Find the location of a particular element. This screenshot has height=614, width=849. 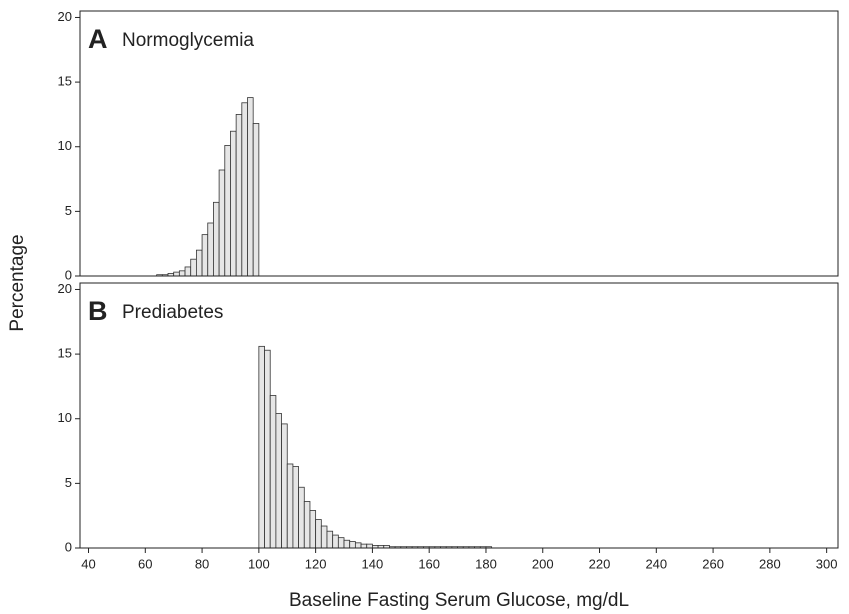

x-tick-label: 240 is located at coordinates (656, 563).